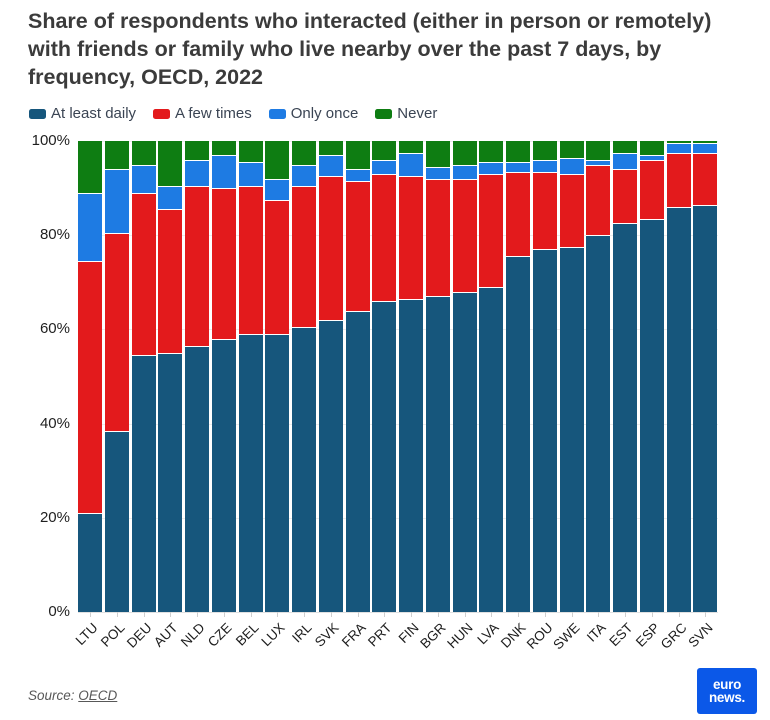  I want to click on bar-pol, so click(116, 376).